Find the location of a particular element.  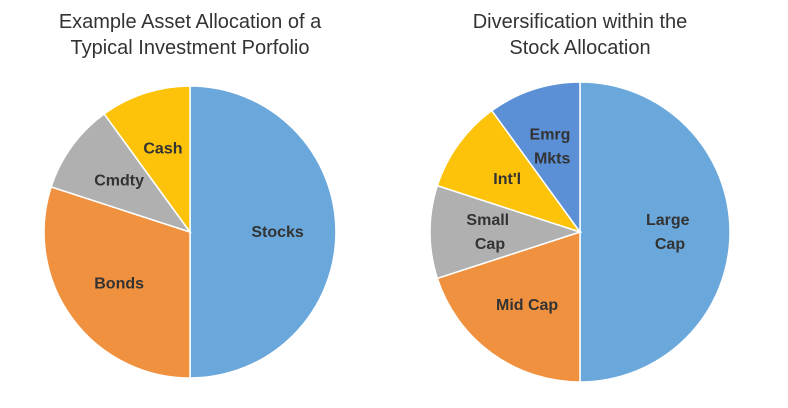

chart-title: Stock Allocation is located at coordinates (579, 48).